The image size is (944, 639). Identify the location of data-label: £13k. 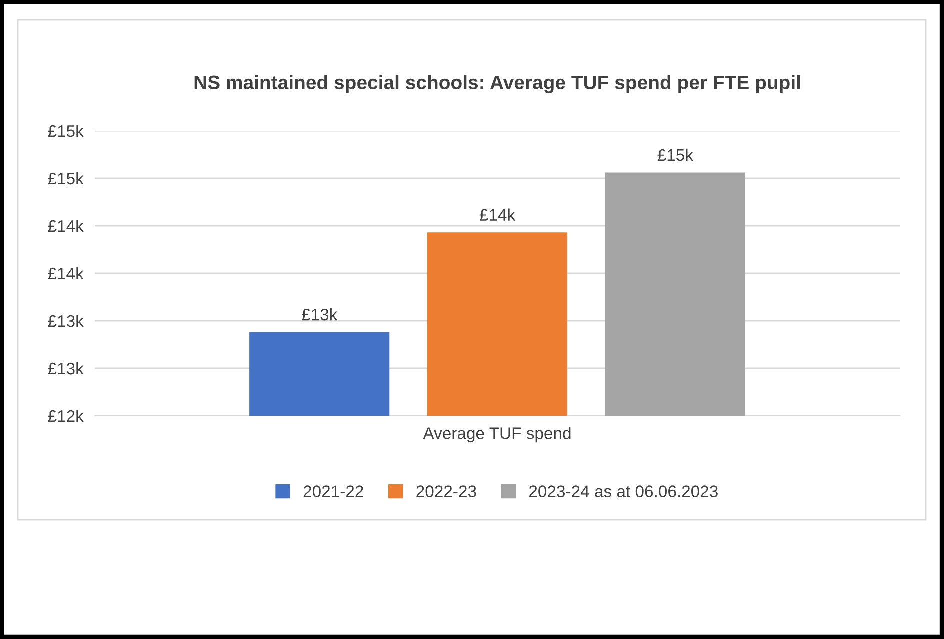
(320, 314).